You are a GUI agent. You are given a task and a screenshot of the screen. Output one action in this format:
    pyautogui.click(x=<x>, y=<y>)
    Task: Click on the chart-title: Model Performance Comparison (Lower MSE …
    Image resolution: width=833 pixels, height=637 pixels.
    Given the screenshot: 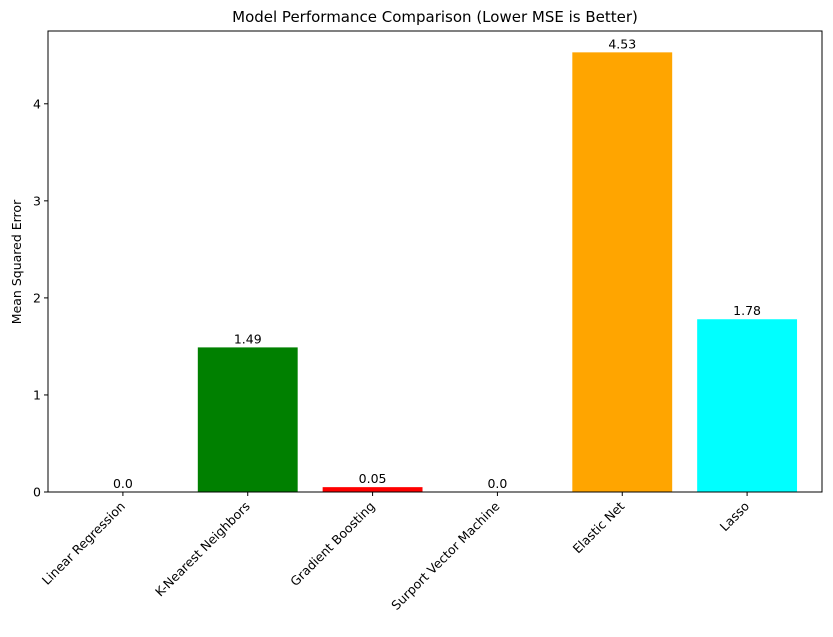 What is the action you would take?
    pyautogui.click(x=435, y=17)
    